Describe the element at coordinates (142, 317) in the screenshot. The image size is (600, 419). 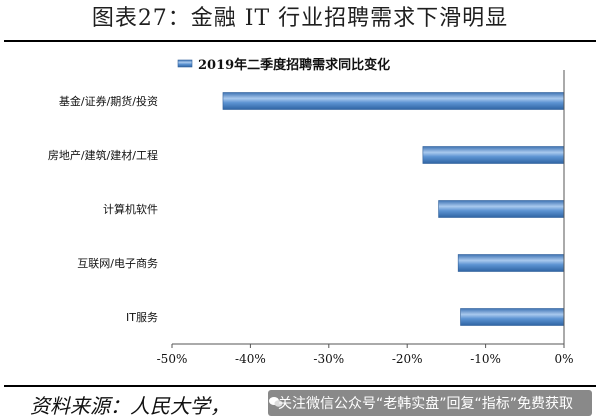
I see `category-label: IT服务` at that location.